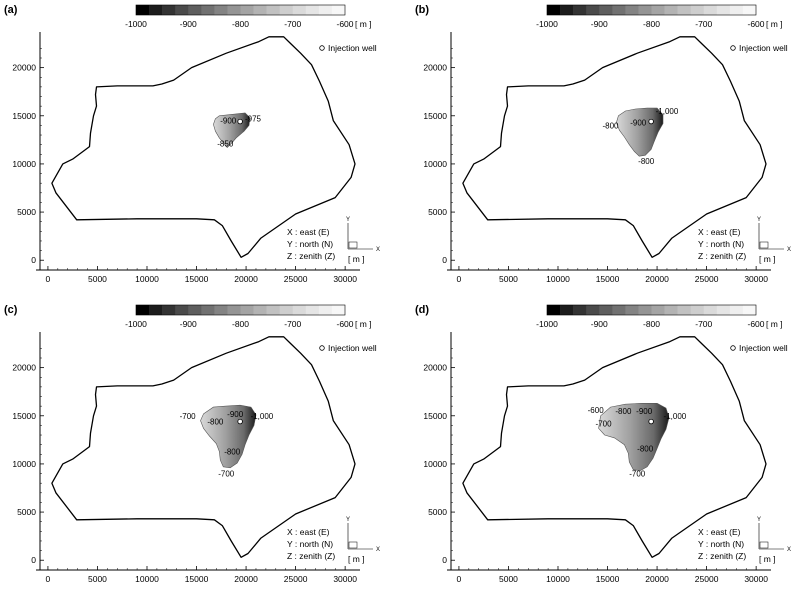  What do you see at coordinates (675, 416) in the screenshot?
I see `contour-label: -1,000` at bounding box center [675, 416].